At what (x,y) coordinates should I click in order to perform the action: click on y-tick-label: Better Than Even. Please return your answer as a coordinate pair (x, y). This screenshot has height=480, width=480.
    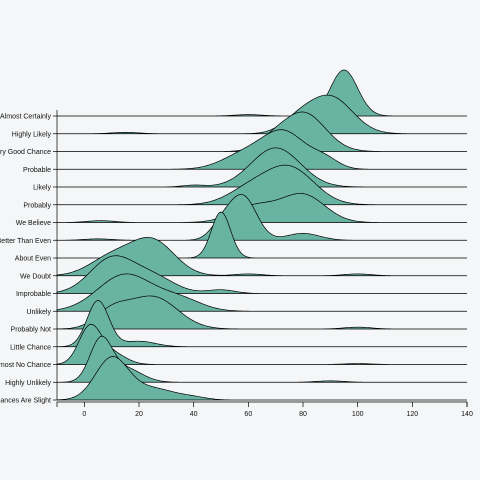
    Looking at the image, I should click on (25, 241).